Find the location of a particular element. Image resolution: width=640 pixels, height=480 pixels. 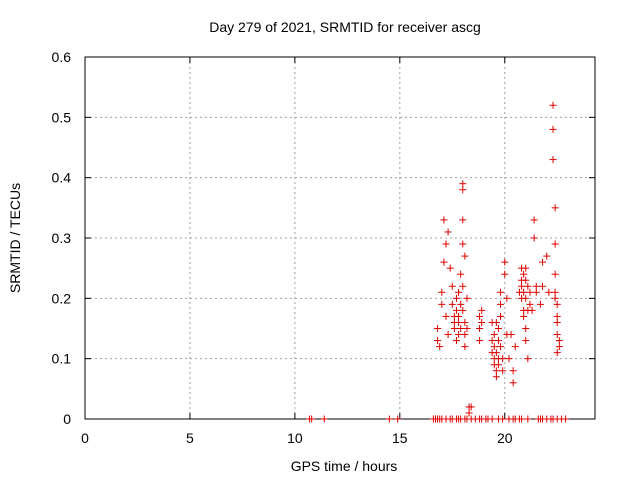

x-tick-label: 15 is located at coordinates (400, 438).